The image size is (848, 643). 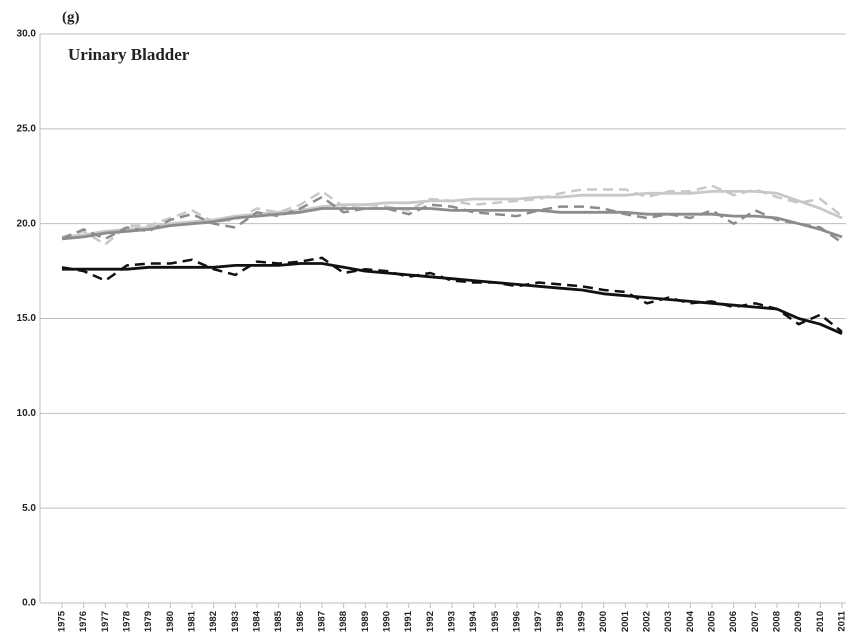 I want to click on x-tick-label: 2011, so click(x=842, y=620).